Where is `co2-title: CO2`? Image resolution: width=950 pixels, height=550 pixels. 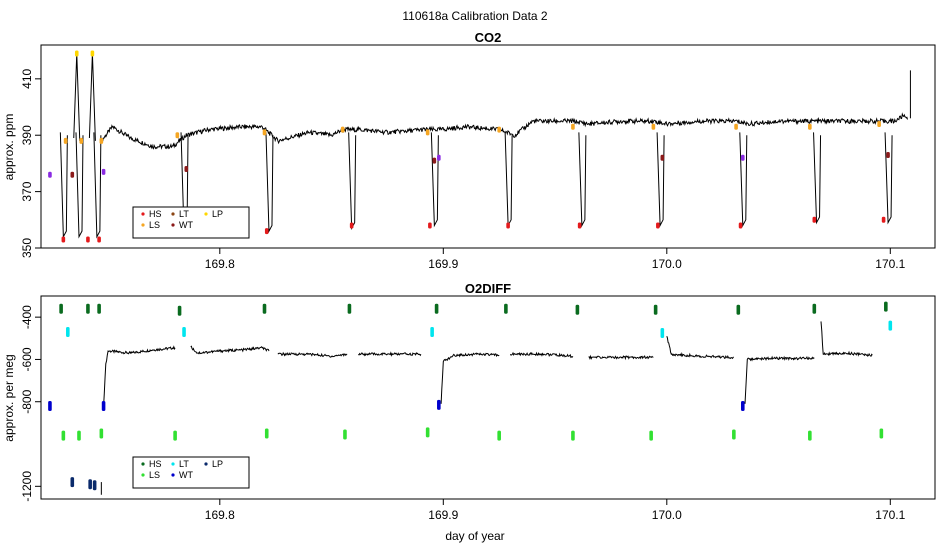 co2-title: CO2 is located at coordinates (488, 37).